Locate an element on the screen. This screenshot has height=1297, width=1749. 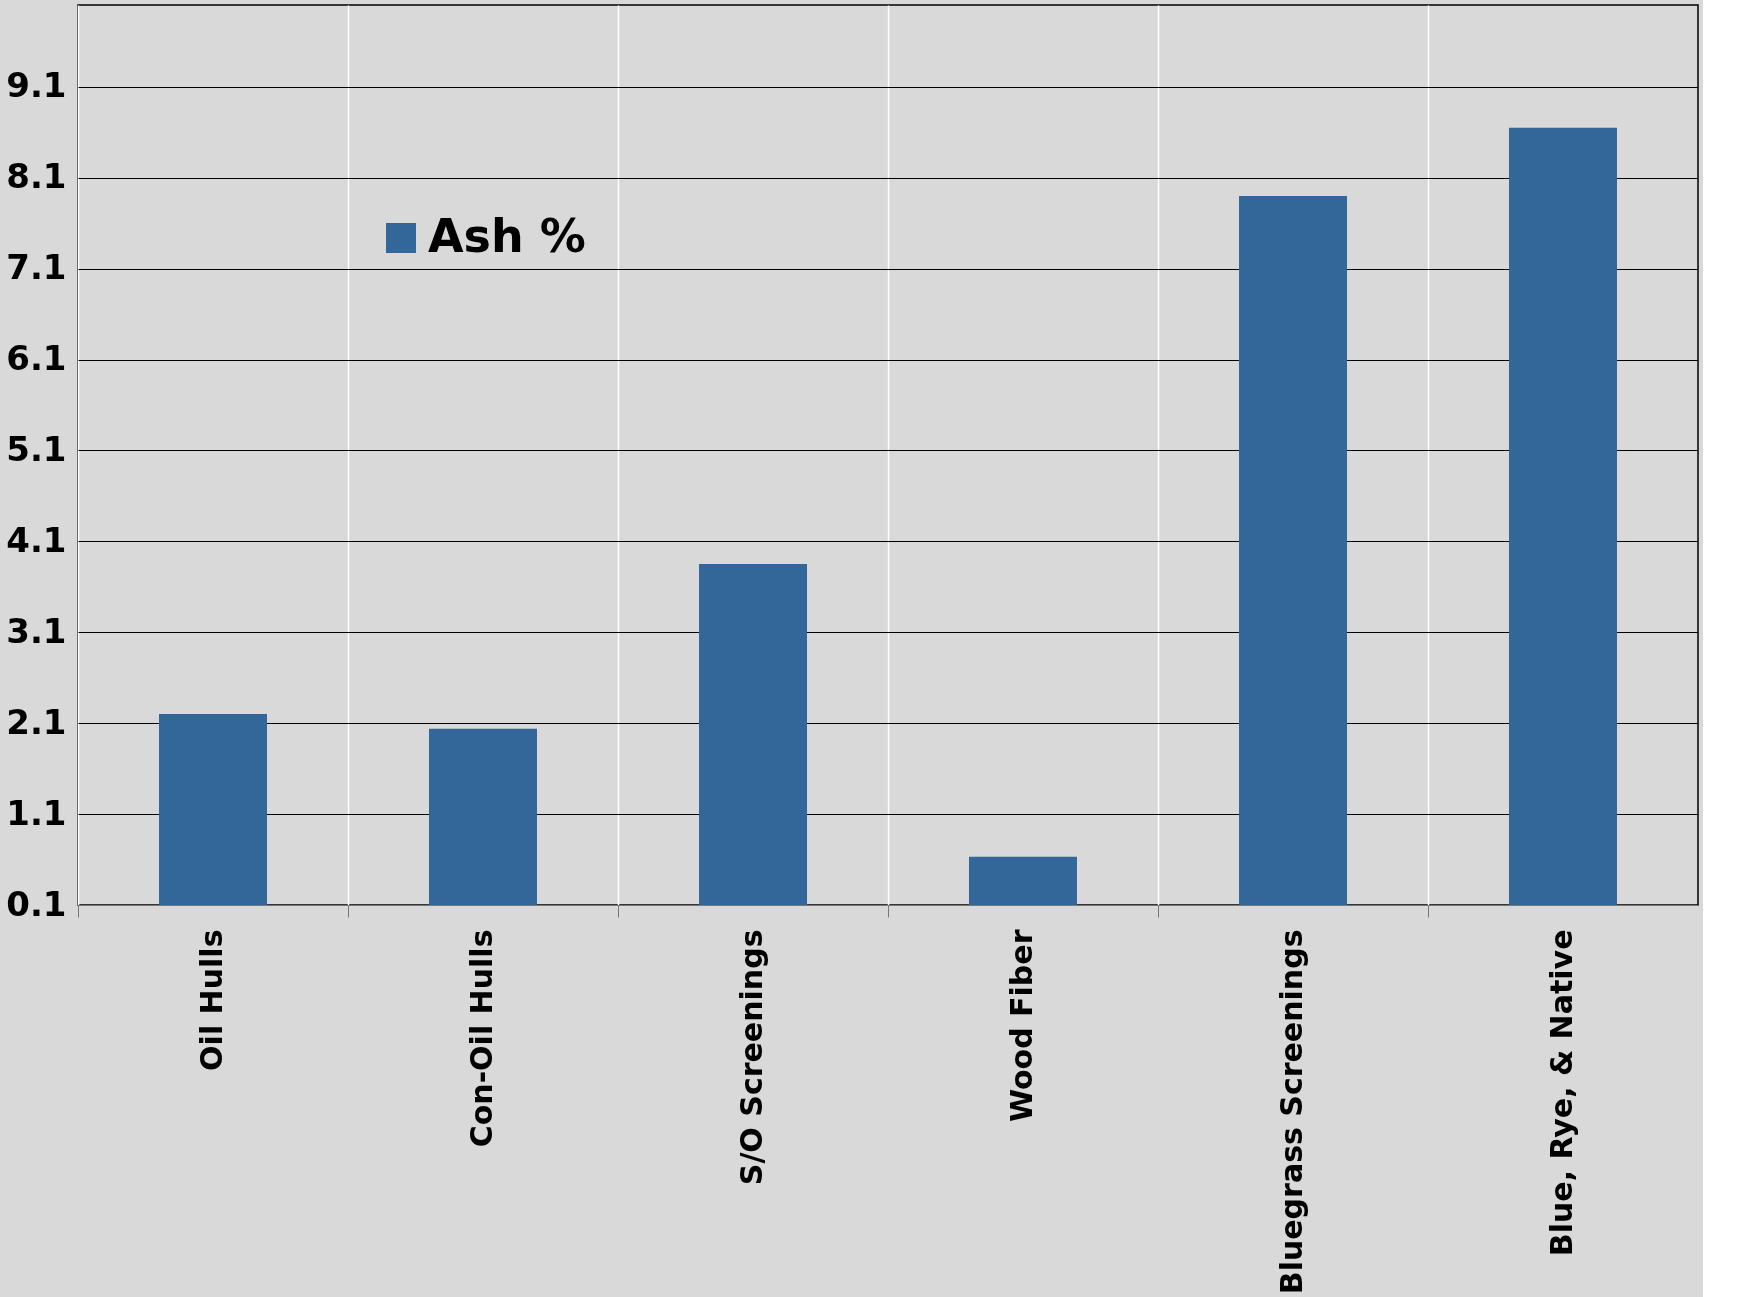
y-tick-label: 8.1 is located at coordinates (36, 176).